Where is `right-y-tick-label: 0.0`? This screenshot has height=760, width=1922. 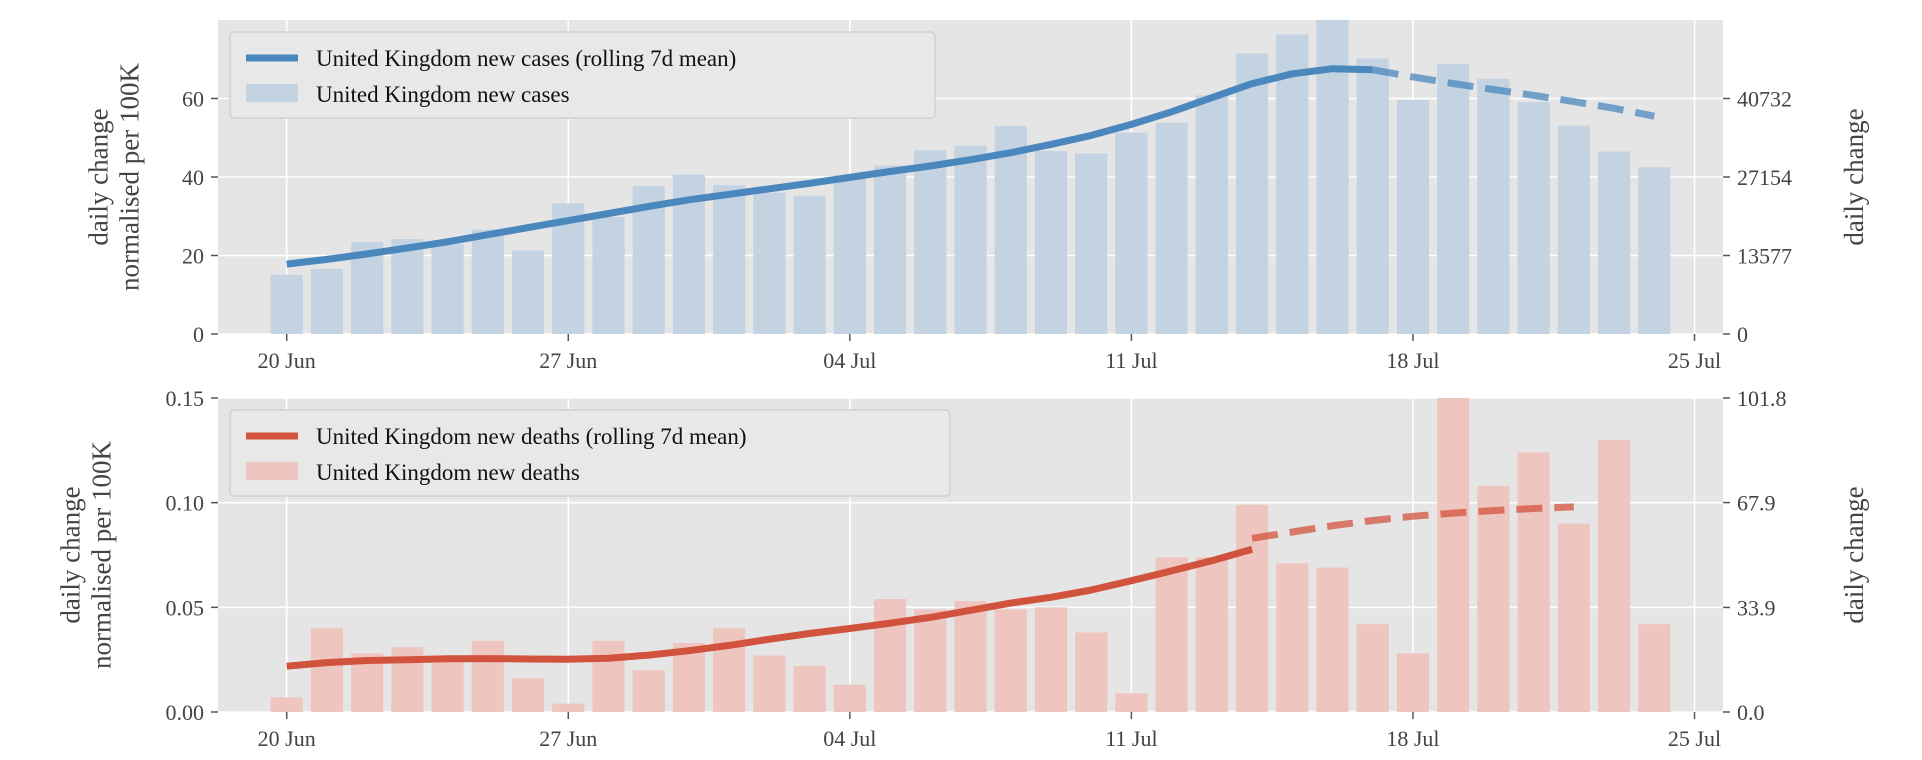 right-y-tick-label: 0.0 is located at coordinates (1751, 712).